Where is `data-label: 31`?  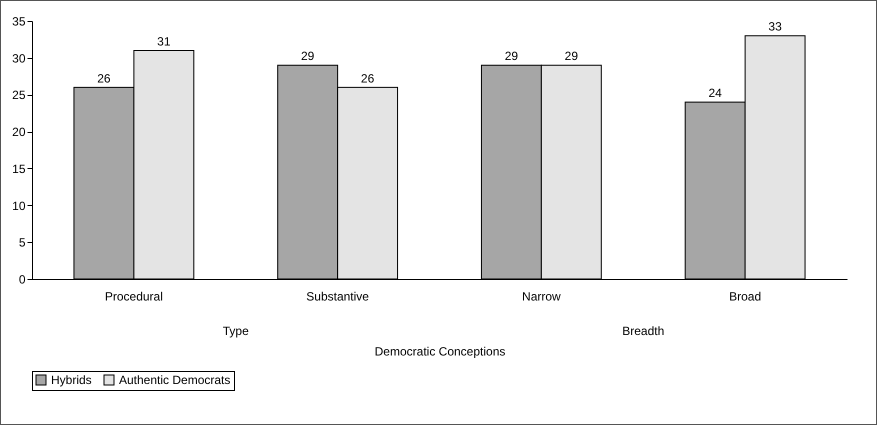
data-label: 31 is located at coordinates (164, 41).